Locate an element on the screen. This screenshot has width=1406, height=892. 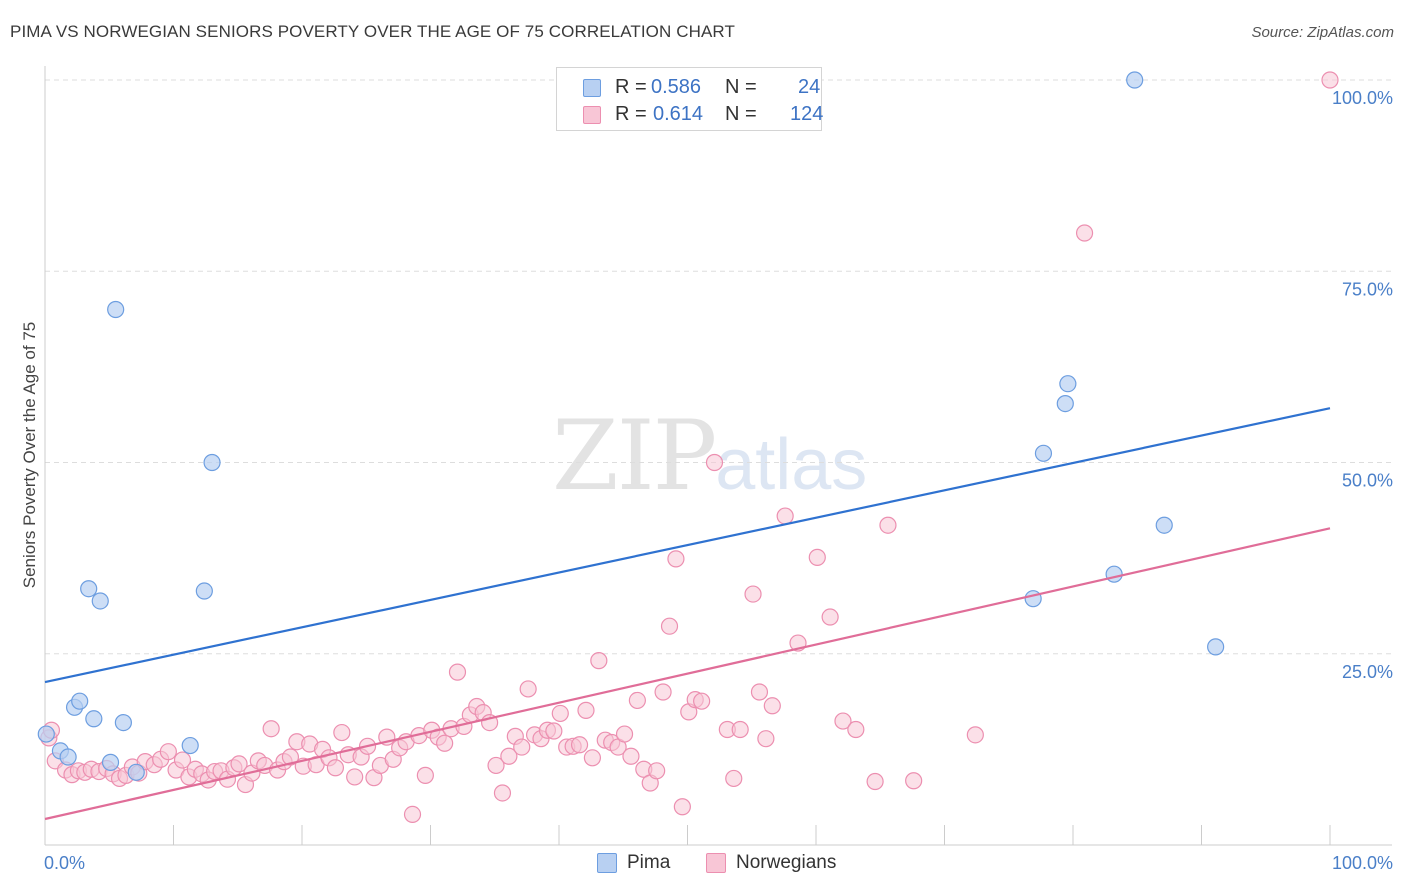
bottom-legend-swatch-pima is located at coordinates (607, 863).